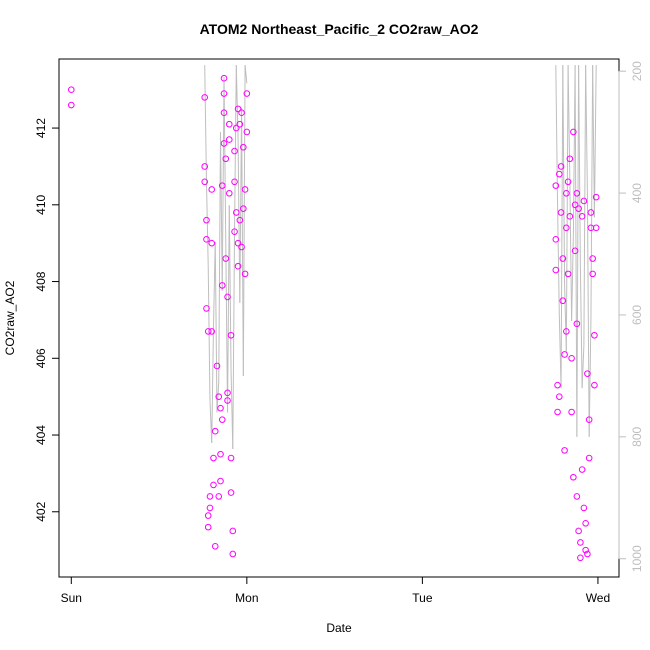  What do you see at coordinates (246, 598) in the screenshot?
I see `x-tick-label: Mon` at bounding box center [246, 598].